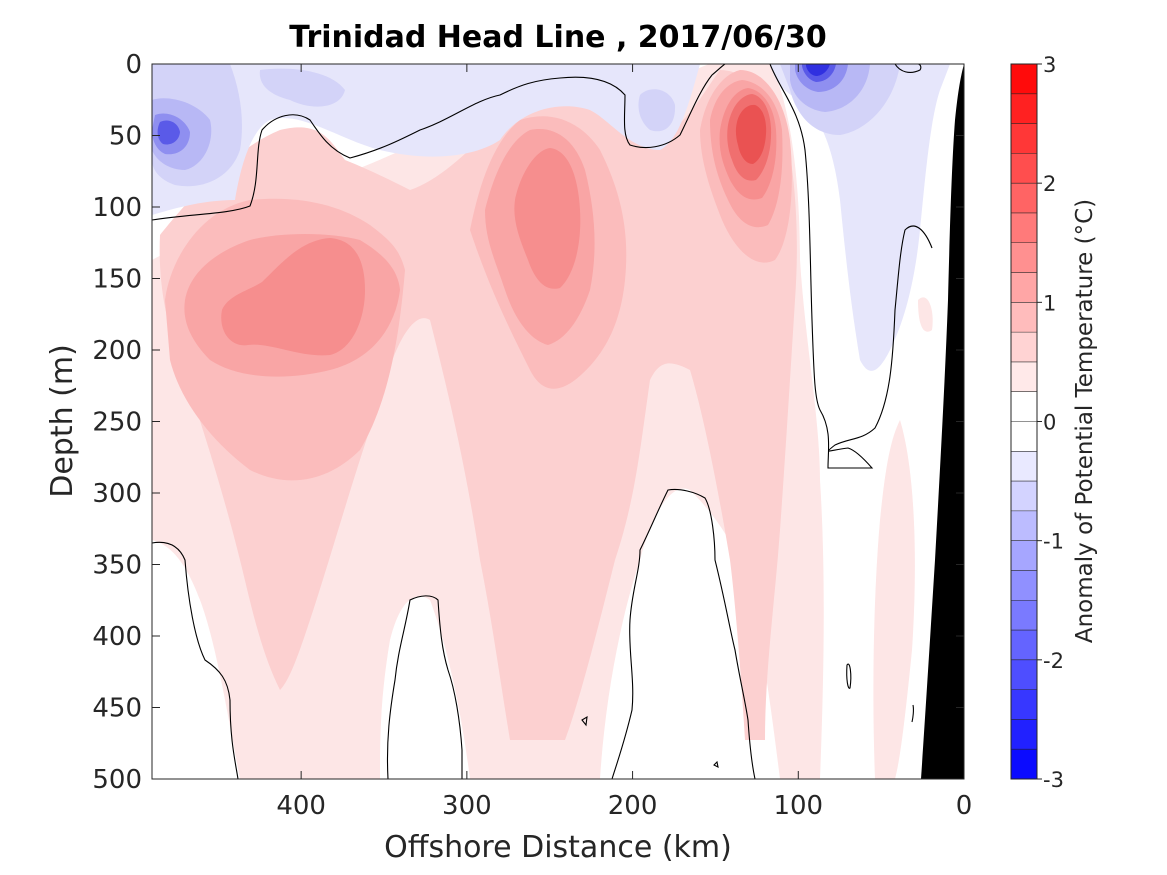 The width and height of the screenshot is (1167, 875). I want to click on colorbar-tick-label: 2, so click(1049, 184).